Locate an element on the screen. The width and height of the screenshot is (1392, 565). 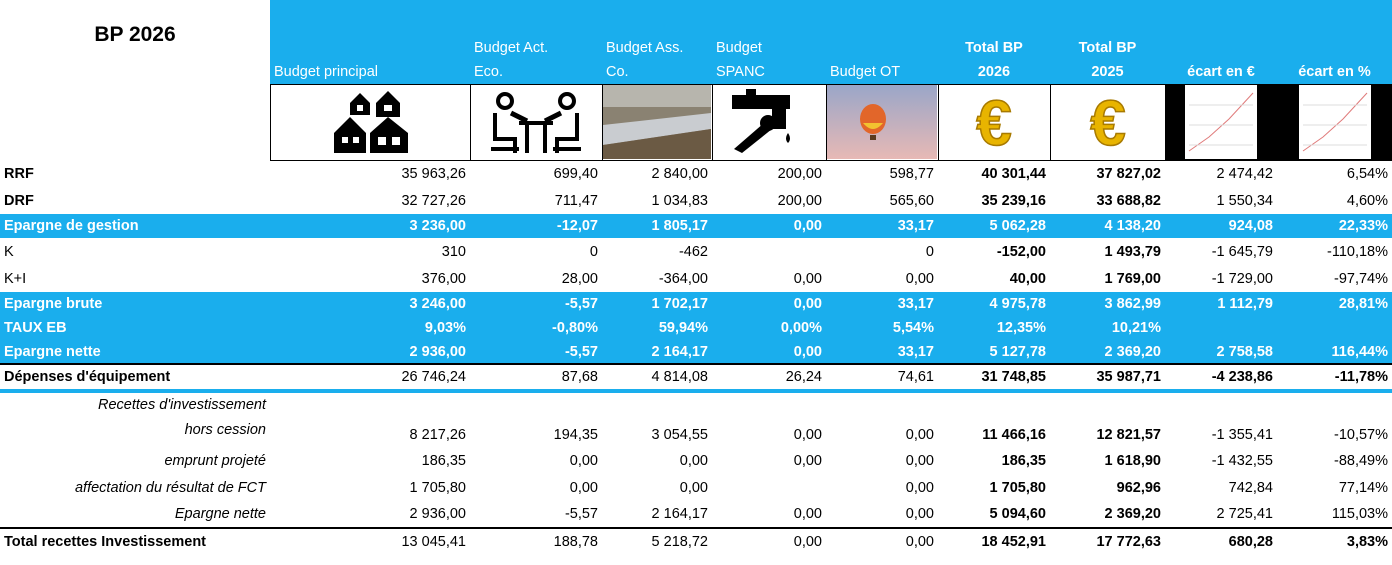
value-cell: 26 746,24 is located at coordinates (370, 378).